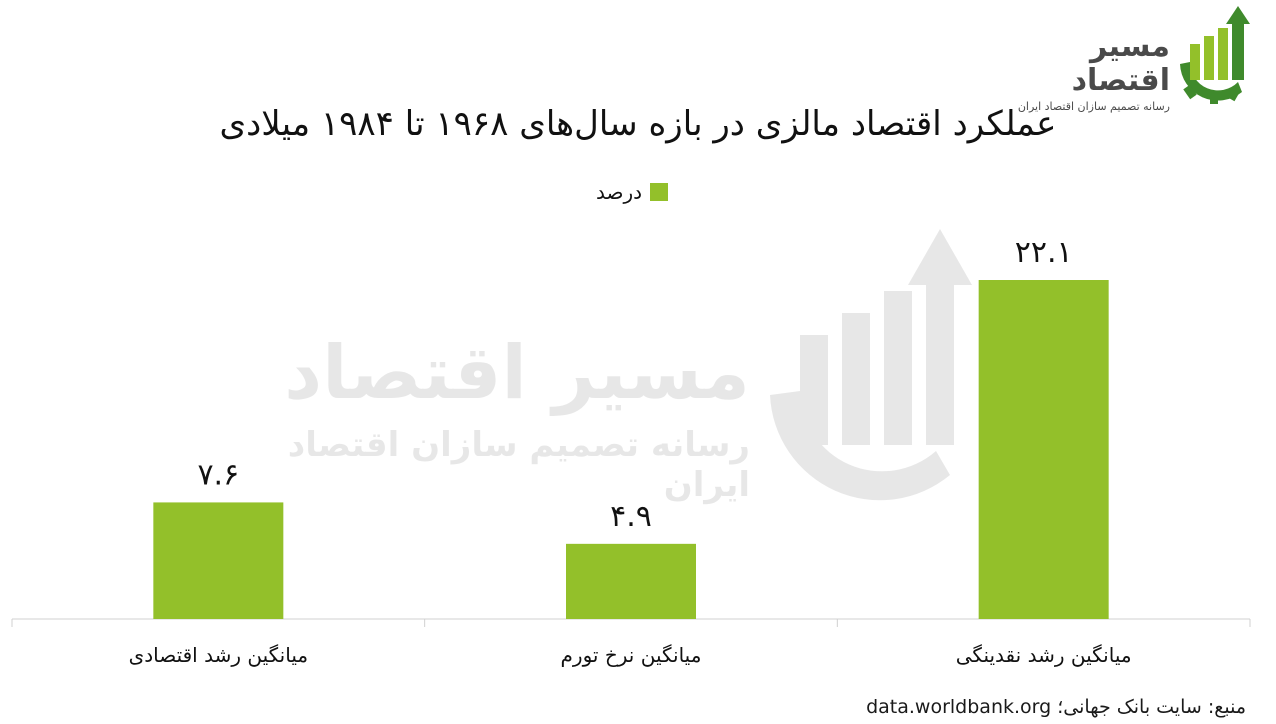 The image size is (1276, 724). What do you see at coordinates (619, 192) in the screenshot?
I see `legend-label: درصد` at bounding box center [619, 192].